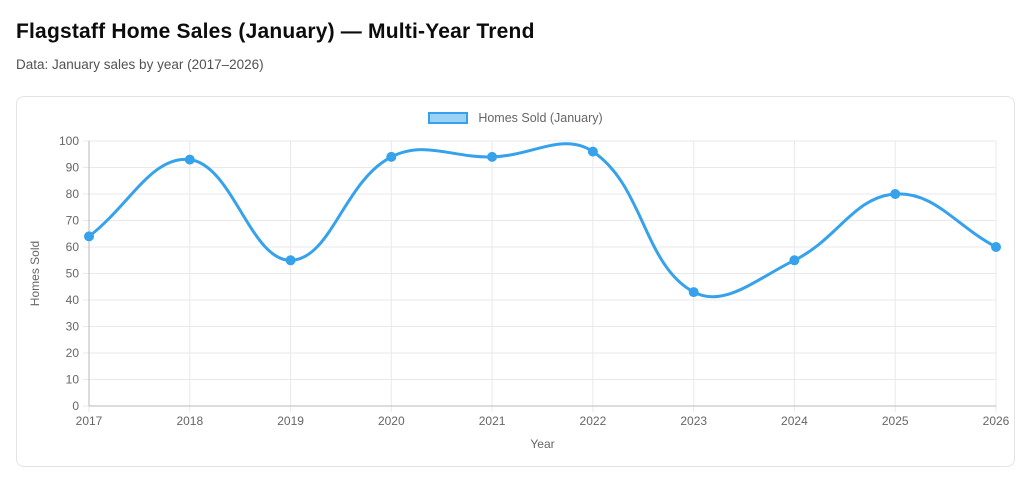 Image resolution: width=1032 pixels, height=477 pixels. What do you see at coordinates (996, 247) in the screenshot?
I see `data-point-2026` at bounding box center [996, 247].